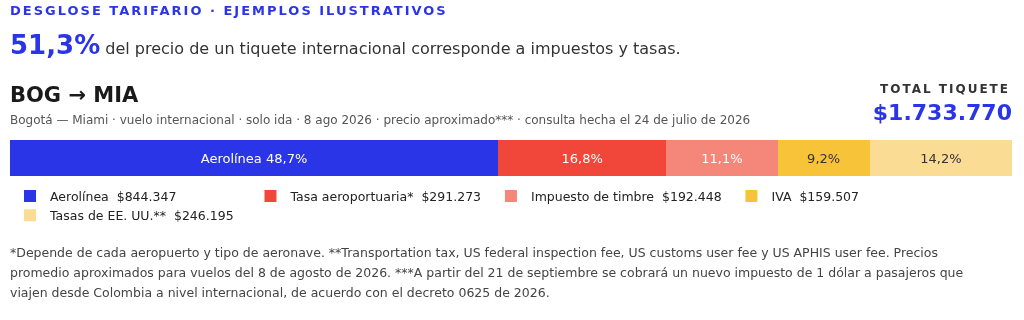 This screenshot has width=1024, height=320. What do you see at coordinates (945, 89) in the screenshot?
I see `text: TOTAL TIQUETE` at bounding box center [945, 89].